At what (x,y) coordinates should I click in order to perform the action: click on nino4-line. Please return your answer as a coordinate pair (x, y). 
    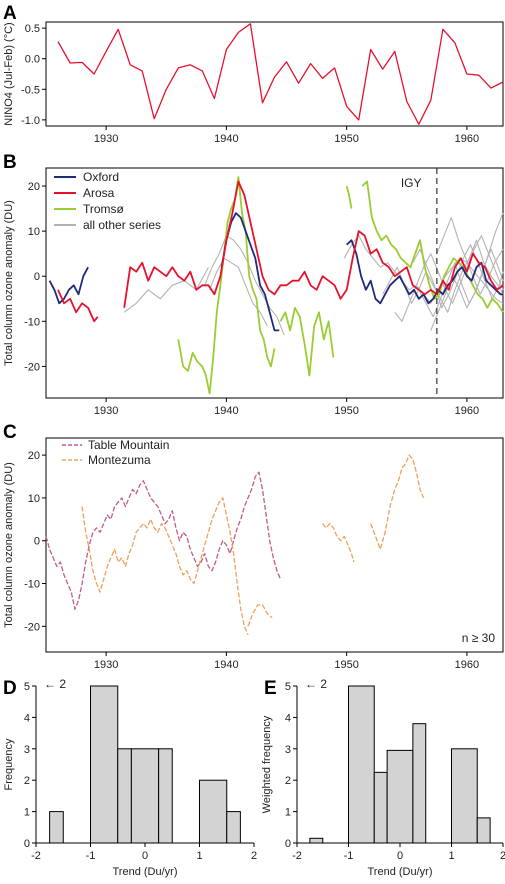
    Looking at the image, I should click on (280, 74).